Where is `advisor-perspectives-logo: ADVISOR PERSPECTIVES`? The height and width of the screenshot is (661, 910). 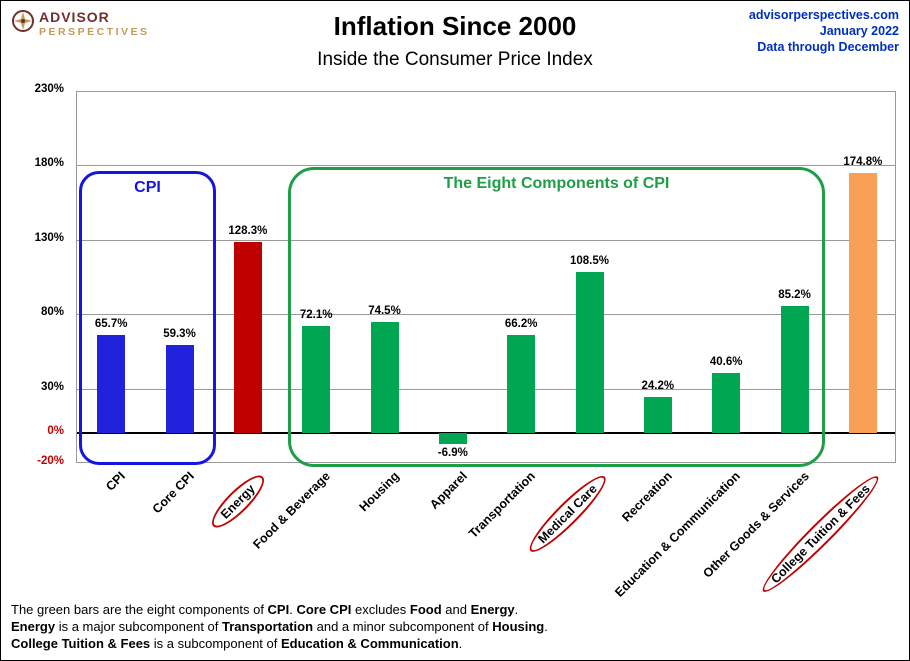 advisor-perspectives-logo: ADVISOR PERSPECTIVES is located at coordinates (80, 23).